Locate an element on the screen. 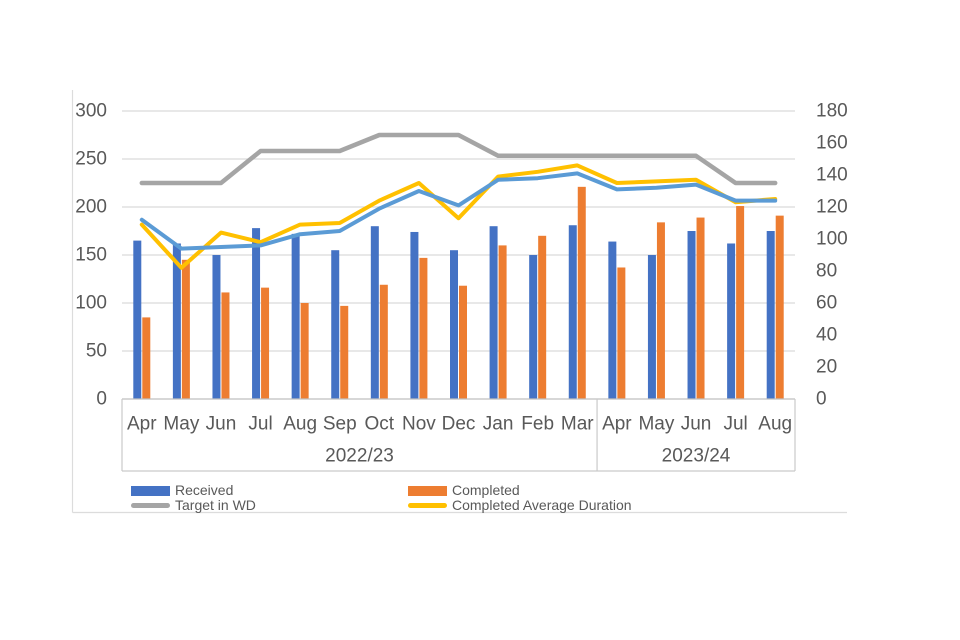 The height and width of the screenshot is (640, 960). month-label: Dec is located at coordinates (459, 424).